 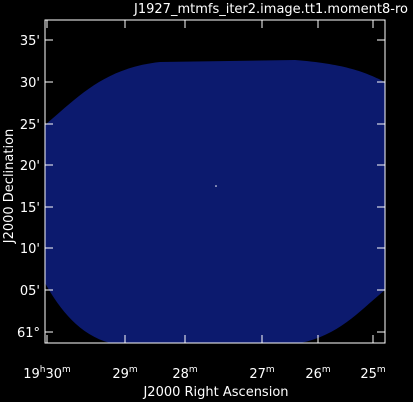 What do you see at coordinates (180, 374) in the screenshot?
I see `x-tick-label-part: 28` at bounding box center [180, 374].